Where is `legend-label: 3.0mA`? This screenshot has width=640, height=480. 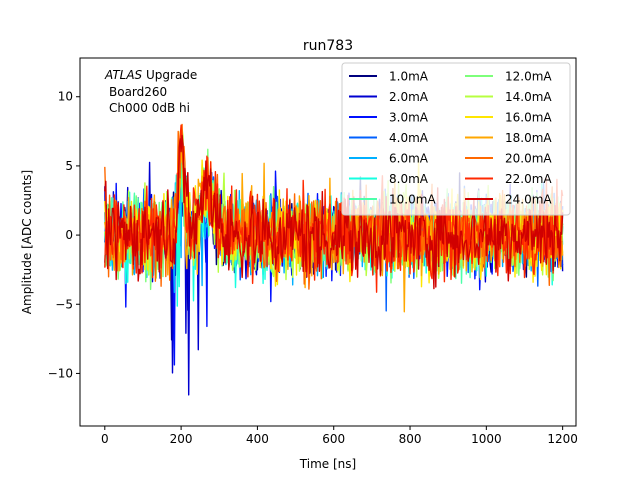
legend-label: 3.0mA is located at coordinates (409, 118).